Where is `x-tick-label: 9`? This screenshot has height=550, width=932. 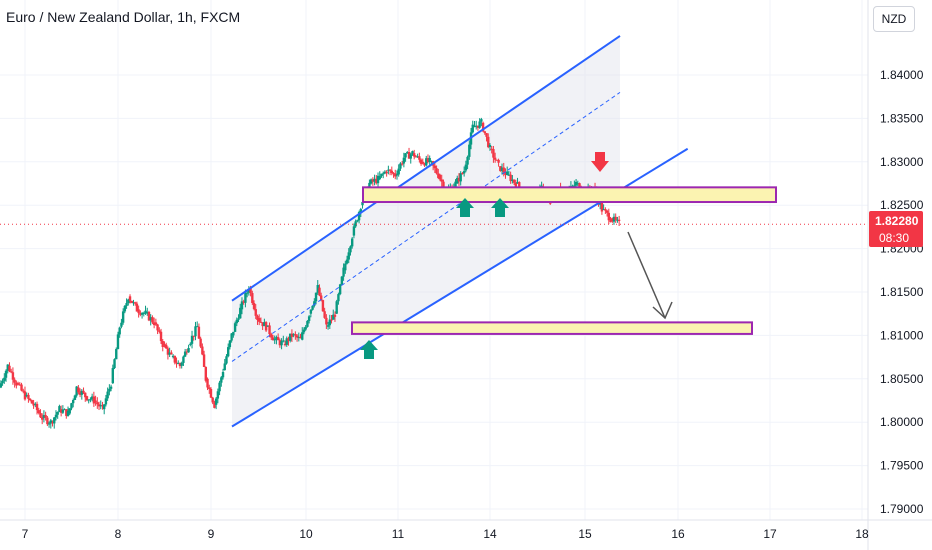 x-tick-label: 9 is located at coordinates (211, 534).